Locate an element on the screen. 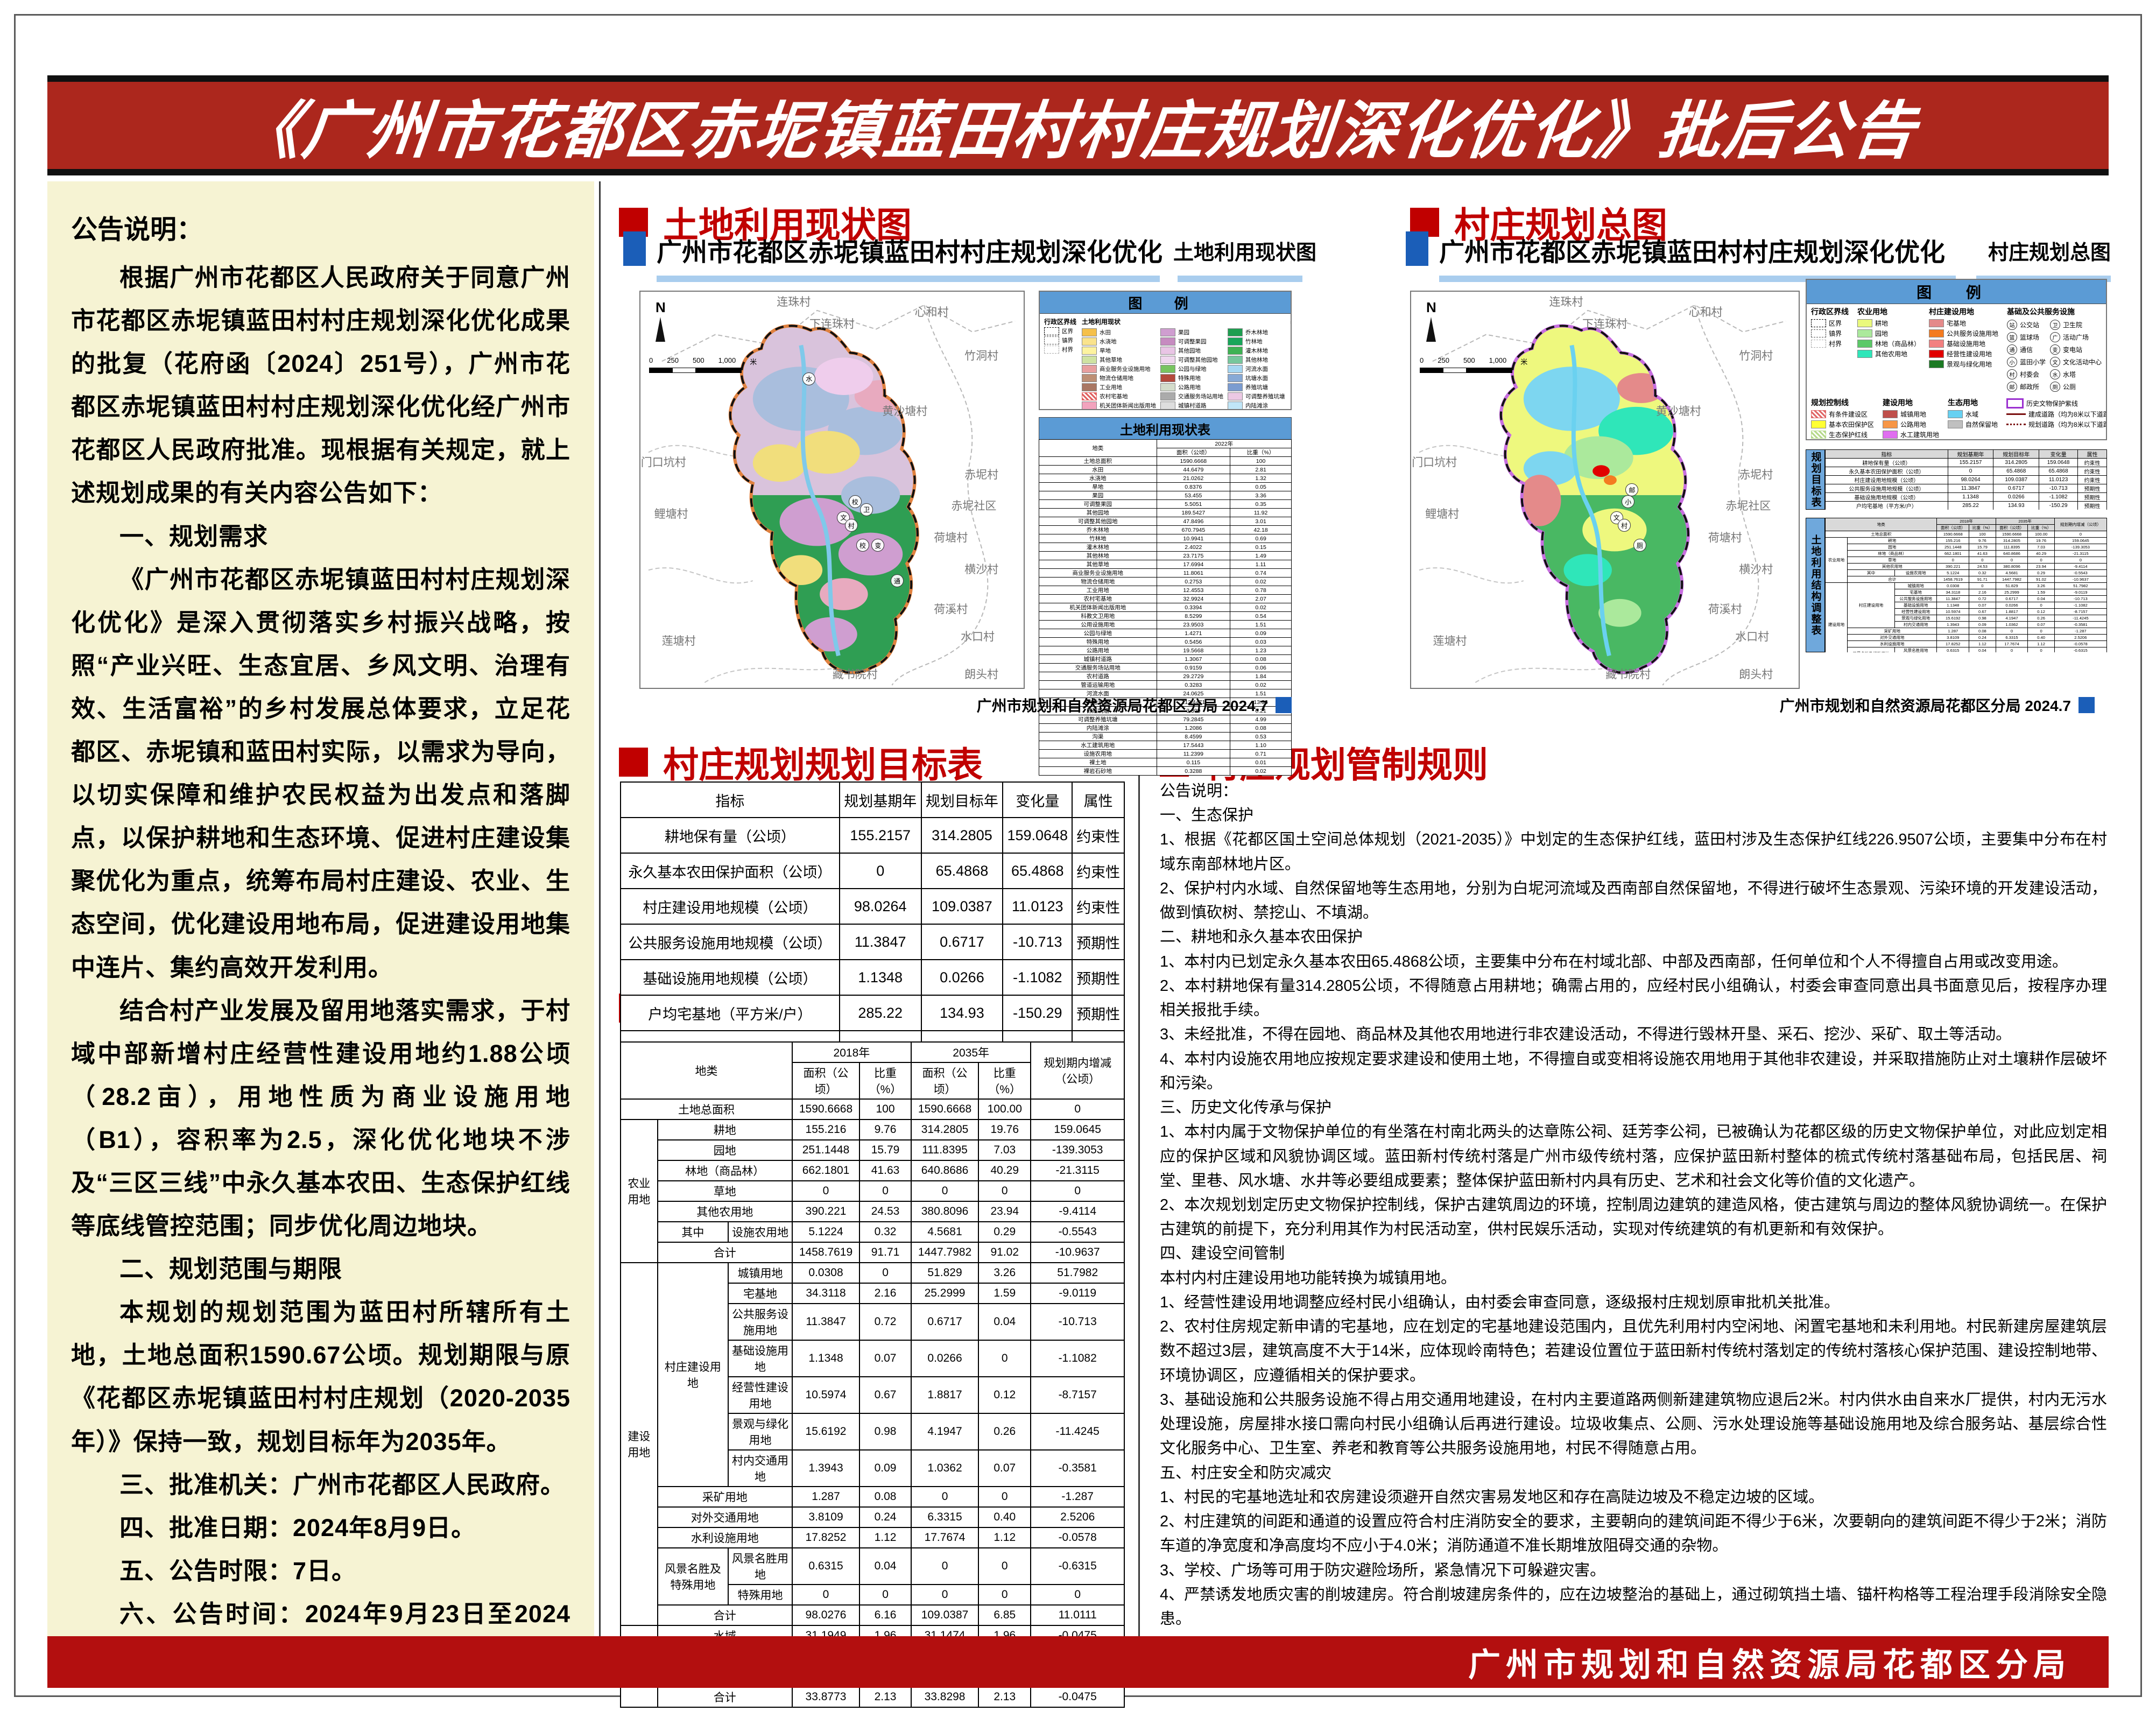 Image resolution: width=2156 pixels, height=1711 pixels. underline-bar is located at coordinates (908, 279).